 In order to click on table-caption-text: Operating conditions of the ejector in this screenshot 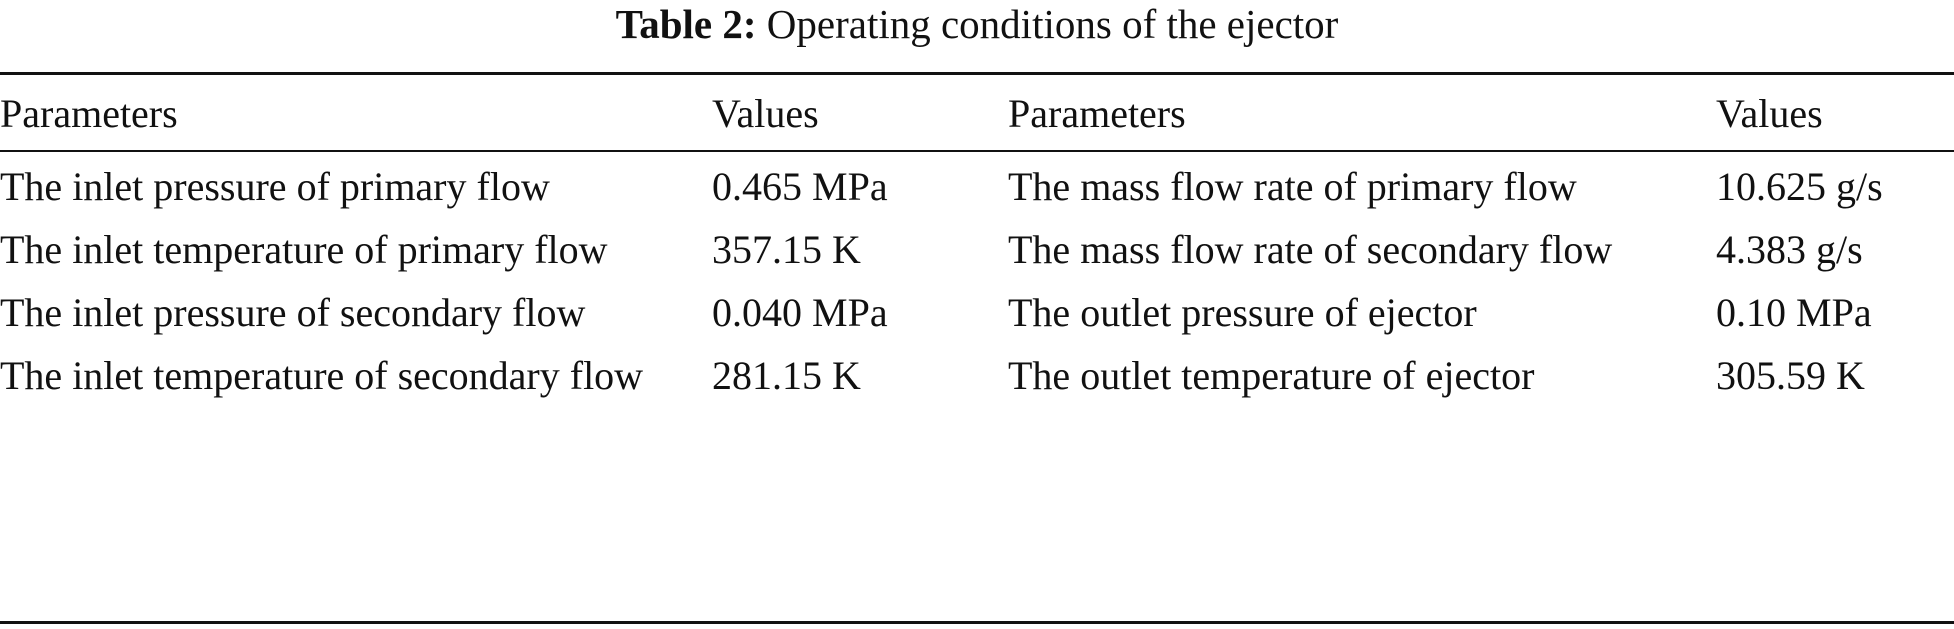, I will do `click(1052, 24)`.